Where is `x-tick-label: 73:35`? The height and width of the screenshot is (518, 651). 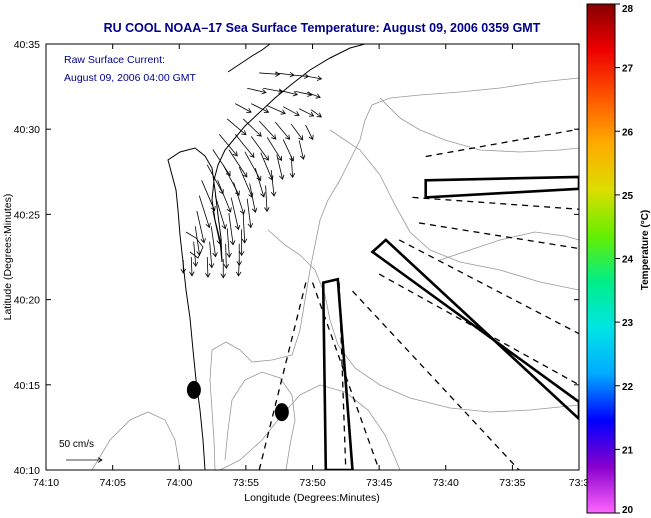
x-tick-label: 73:35 is located at coordinates (512, 483).